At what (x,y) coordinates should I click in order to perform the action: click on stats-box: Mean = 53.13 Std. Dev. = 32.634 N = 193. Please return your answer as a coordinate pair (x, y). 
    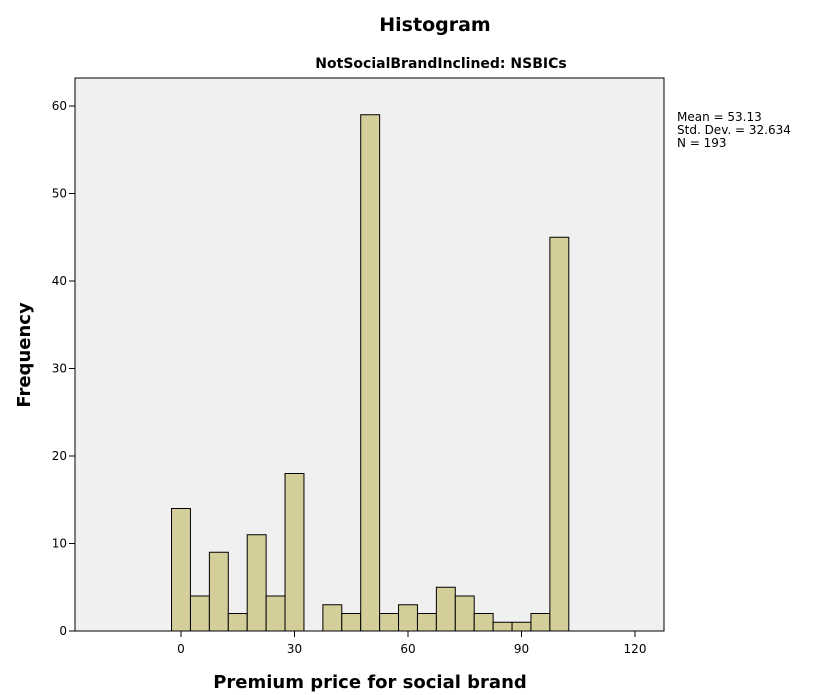
    Looking at the image, I should click on (734, 130).